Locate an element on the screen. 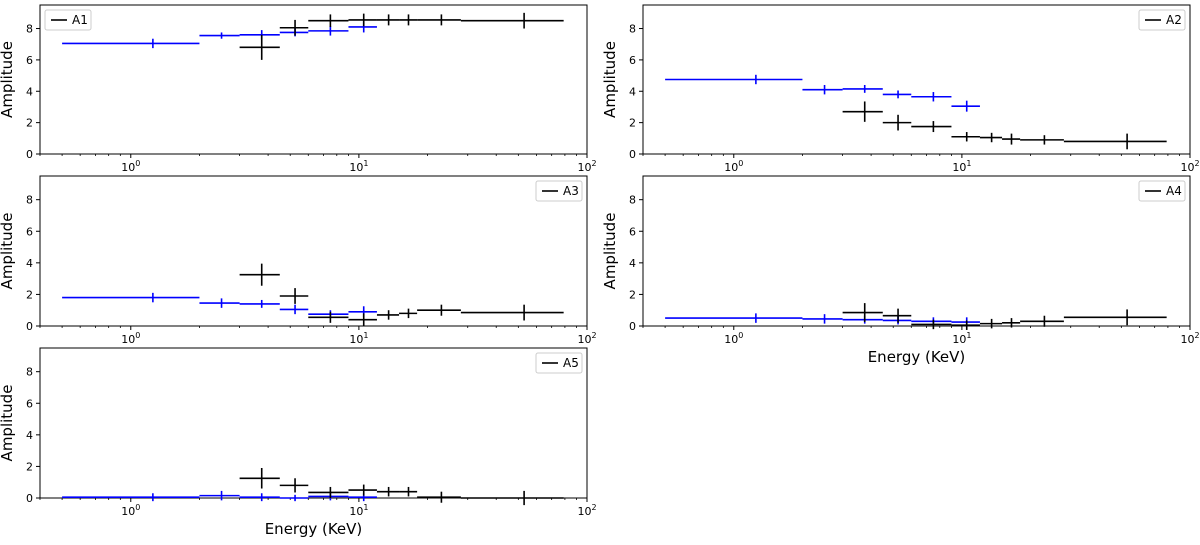 The height and width of the screenshot is (545, 1200). legend-label: A5 is located at coordinates (571, 363).